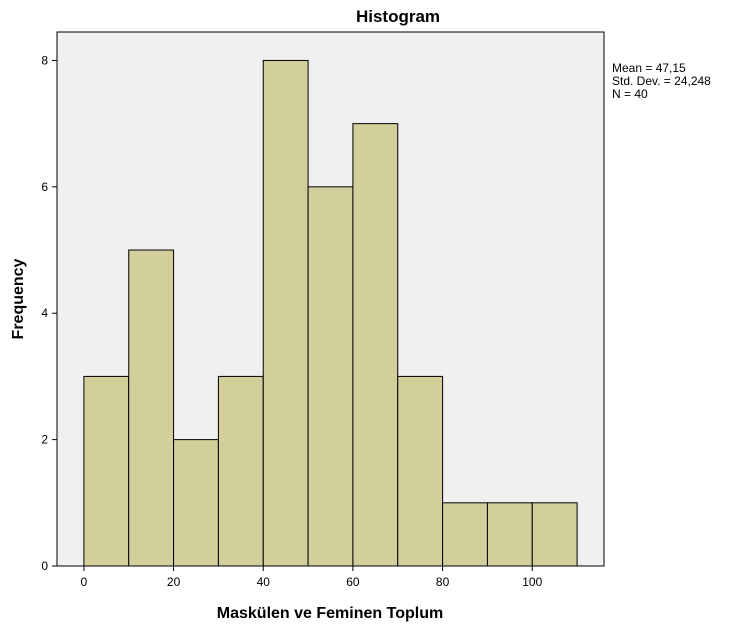 The image size is (731, 631). Describe the element at coordinates (264, 582) in the screenshot. I see `x-tick-label-2: 40` at that location.